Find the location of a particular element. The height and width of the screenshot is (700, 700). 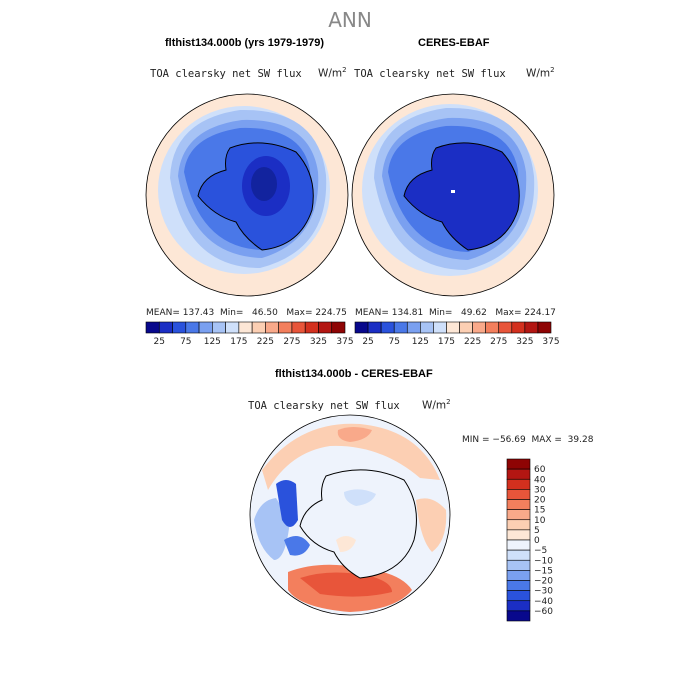

map3-ross-anomaly is located at coordinates (346, 544).